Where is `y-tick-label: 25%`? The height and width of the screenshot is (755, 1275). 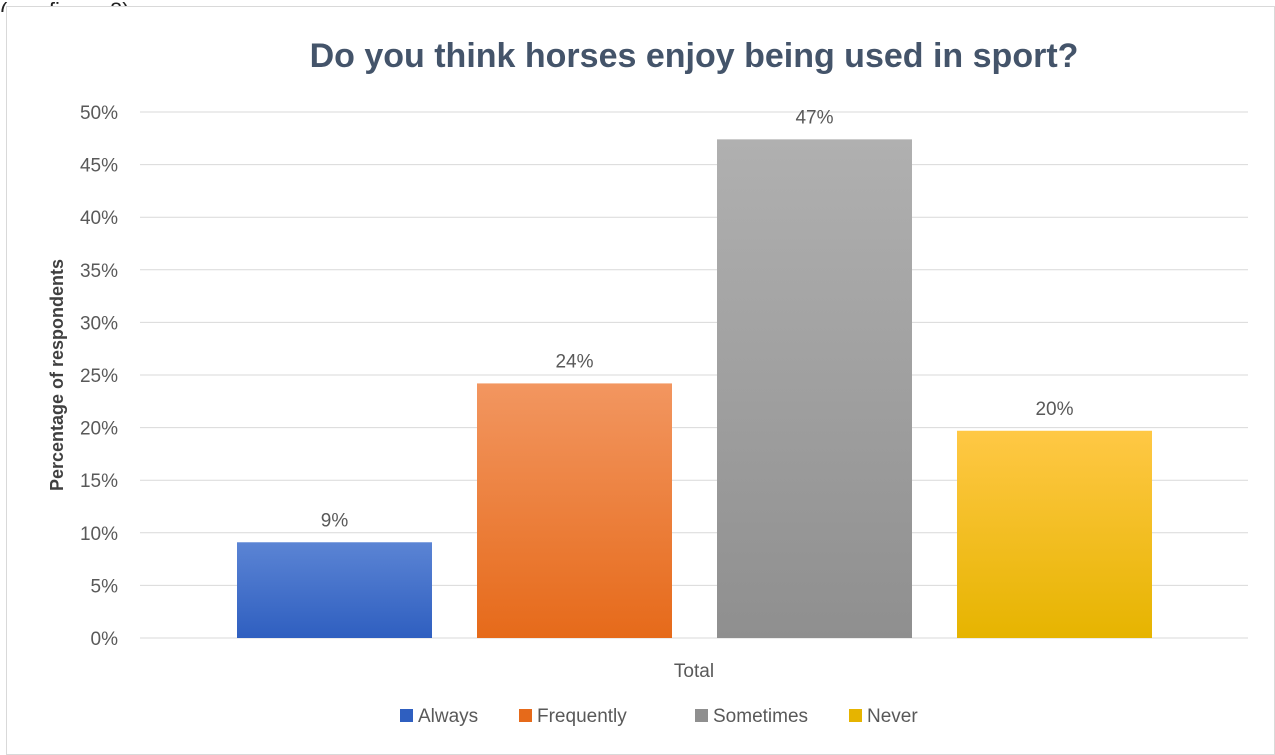 y-tick-label: 25% is located at coordinates (99, 376).